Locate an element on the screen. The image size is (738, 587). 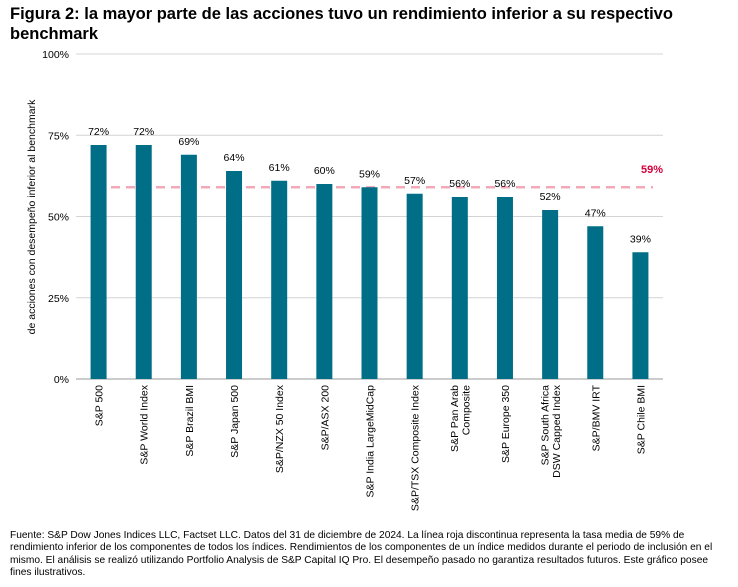
y-tick-label: 100% is located at coordinates (55, 55).